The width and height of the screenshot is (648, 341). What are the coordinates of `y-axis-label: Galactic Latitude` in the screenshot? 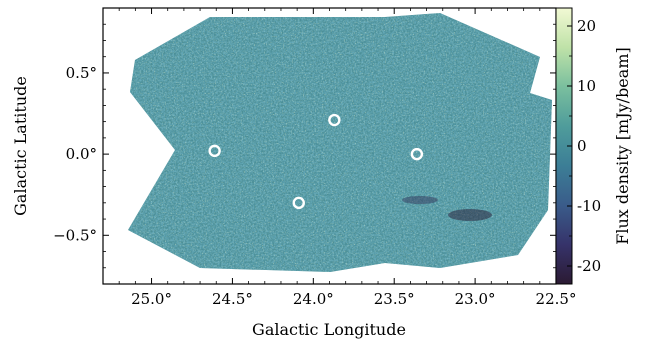 It's located at (20, 146).